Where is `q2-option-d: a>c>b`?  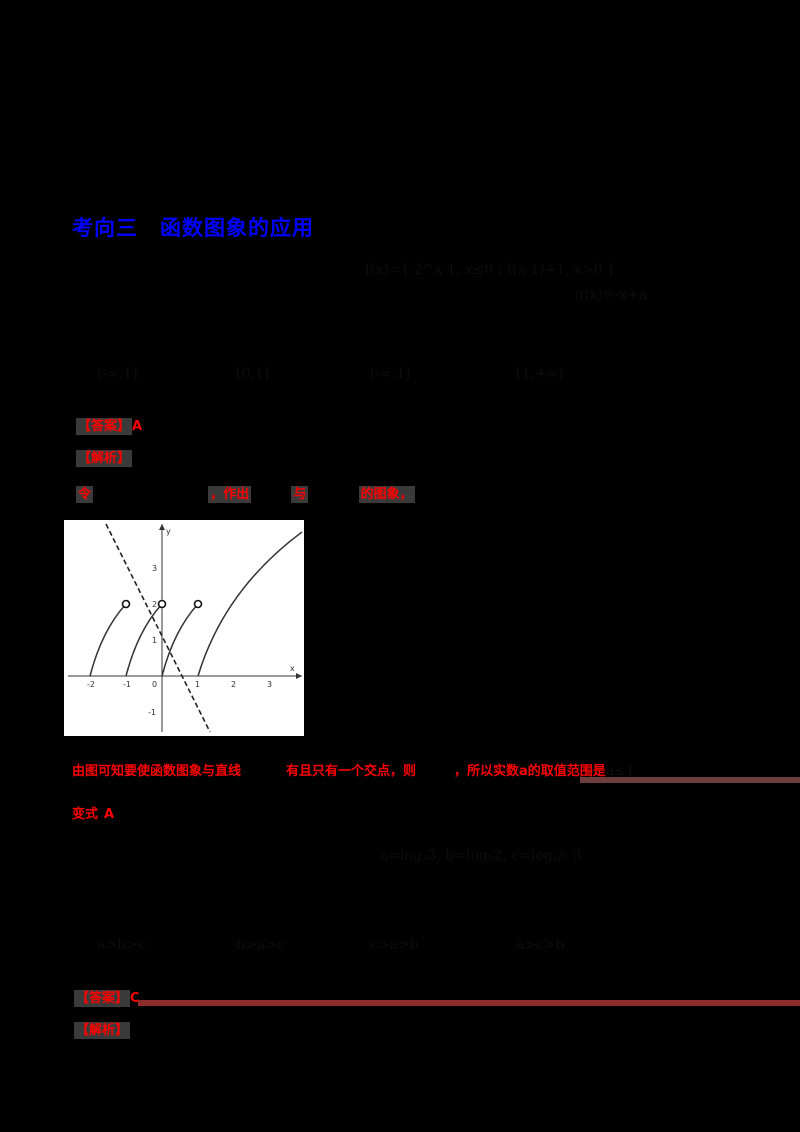
q2-option-d: a>c>b is located at coordinates (540, 945).